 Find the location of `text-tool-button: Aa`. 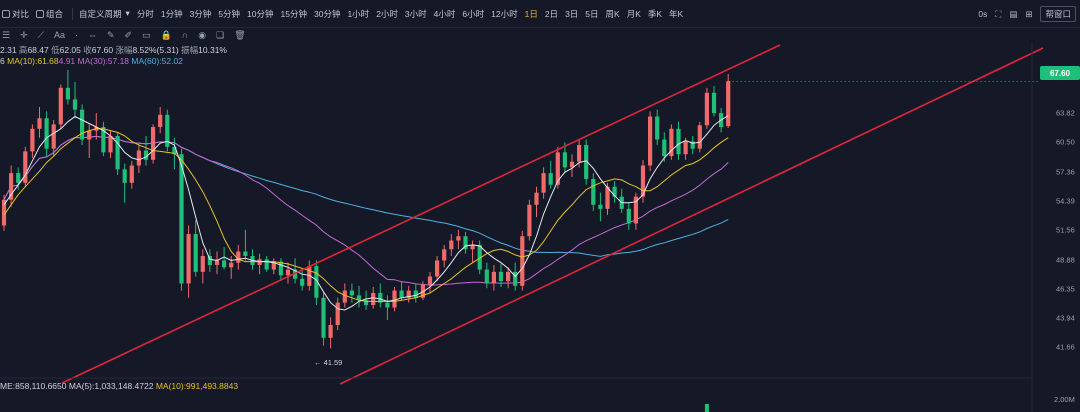

text-tool-button: Aa is located at coordinates (59, 35).